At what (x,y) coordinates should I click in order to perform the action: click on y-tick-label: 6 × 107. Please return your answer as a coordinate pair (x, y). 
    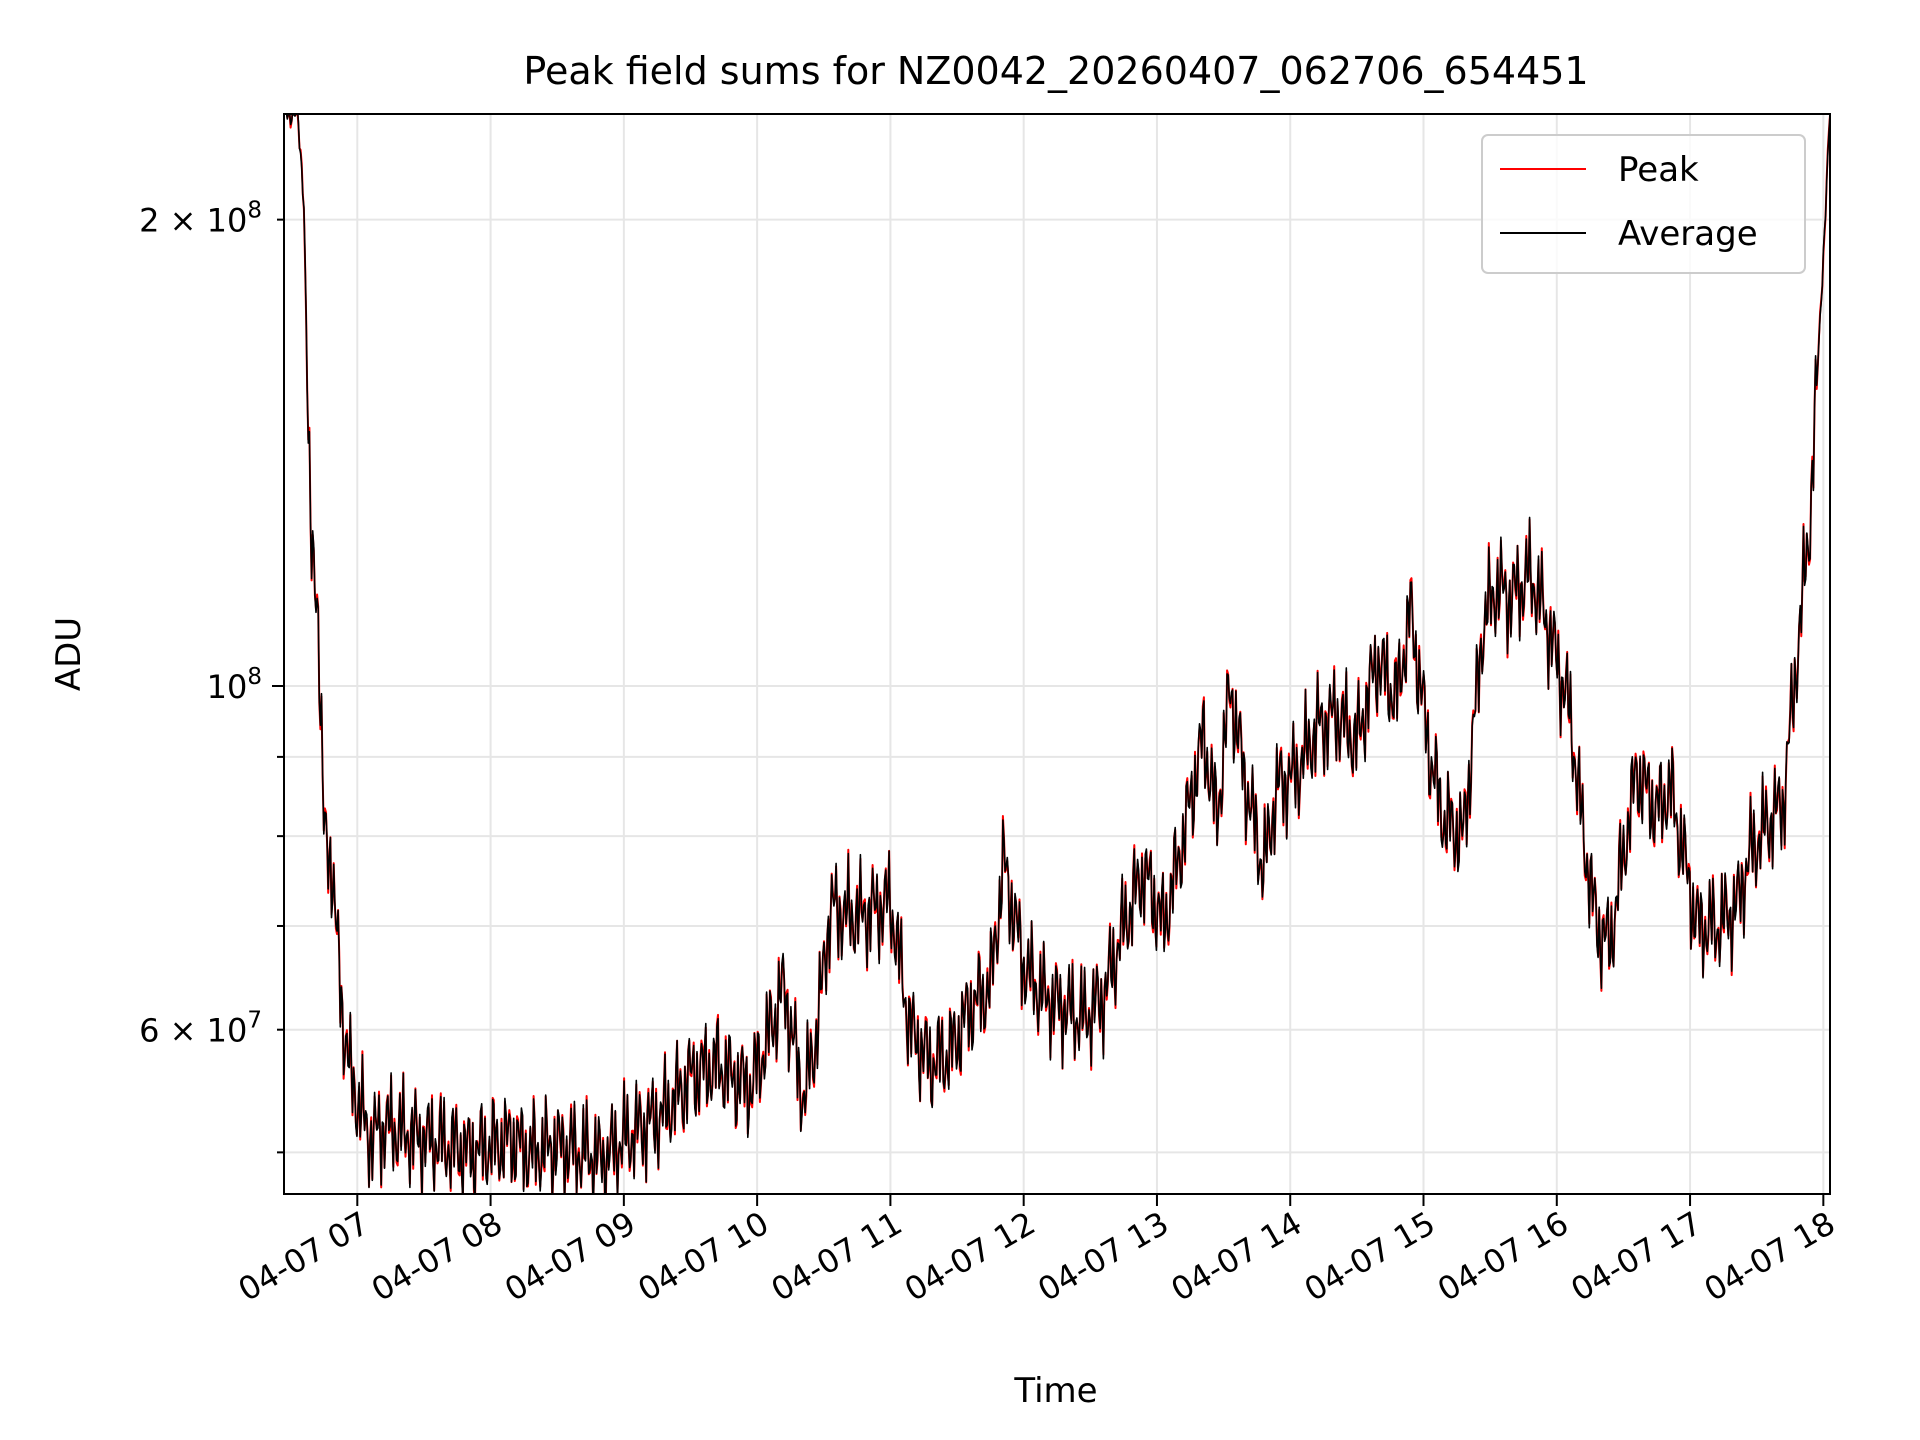
    Looking at the image, I should click on (200, 1029).